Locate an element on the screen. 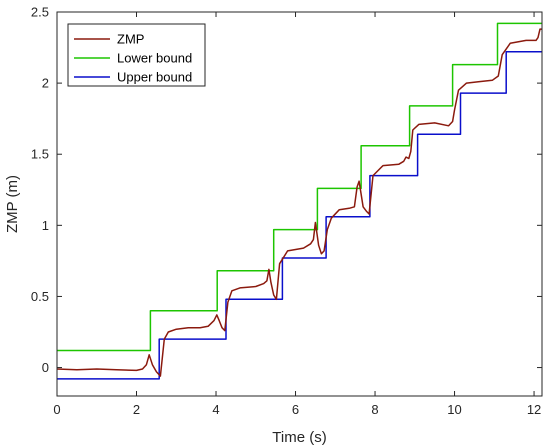 The image size is (550, 448). x-tick-label: 10 is located at coordinates (454, 409).